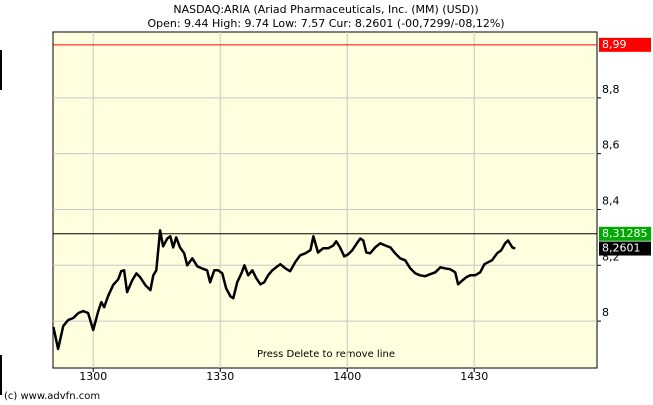 The width and height of the screenshot is (653, 405). Describe the element at coordinates (611, 145) in the screenshot. I see `y-tick-label: 8,6` at that location.